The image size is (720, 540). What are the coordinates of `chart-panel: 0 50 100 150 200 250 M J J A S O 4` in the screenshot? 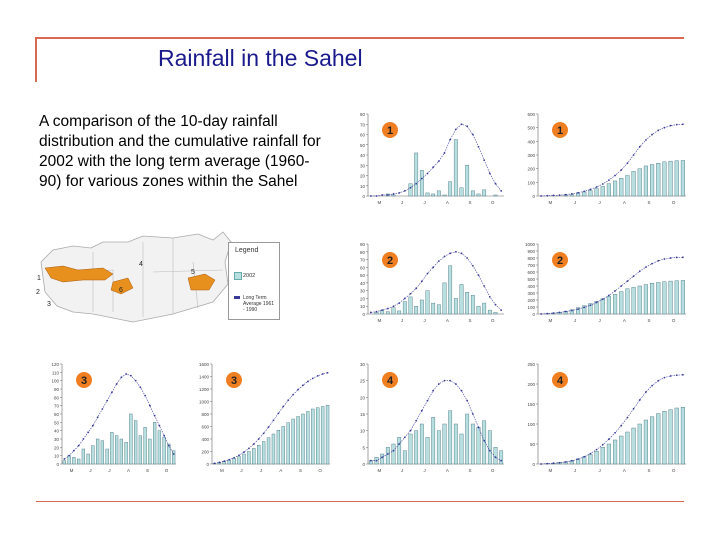 It's located at (602, 418).